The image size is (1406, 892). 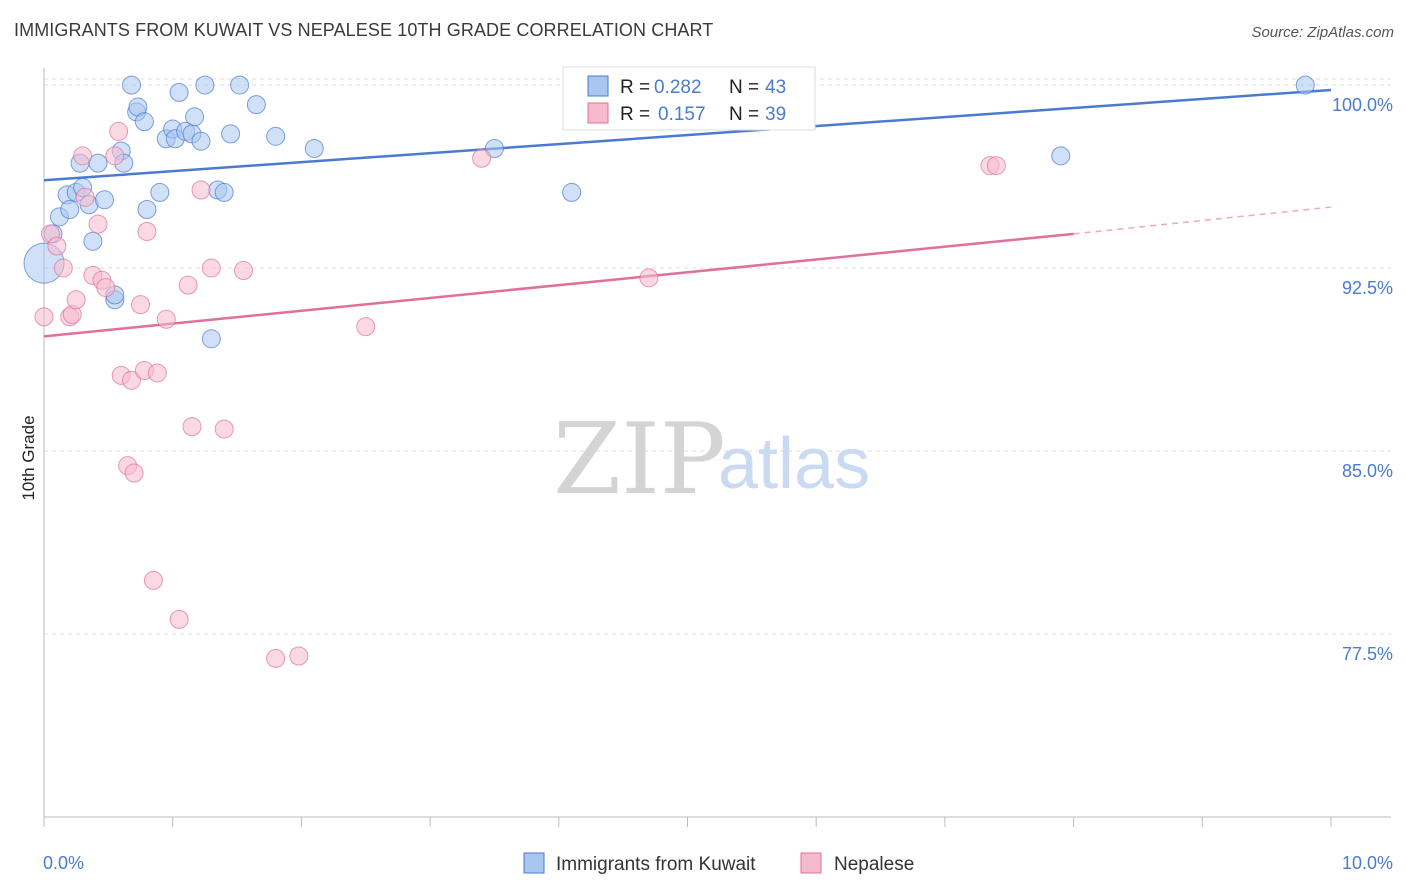 I want to click on legend-n-value-0: 43, so click(x=775, y=87).